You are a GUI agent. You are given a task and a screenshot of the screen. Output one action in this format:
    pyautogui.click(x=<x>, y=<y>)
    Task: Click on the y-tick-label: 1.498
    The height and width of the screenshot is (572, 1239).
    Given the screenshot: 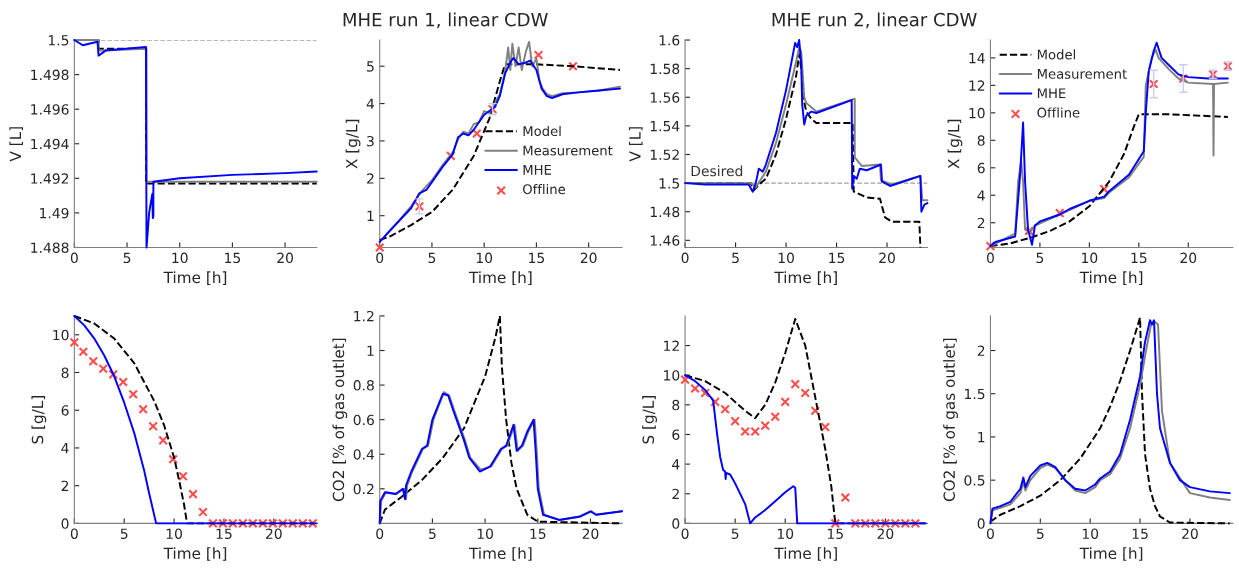 What is the action you would take?
    pyautogui.click(x=50, y=75)
    